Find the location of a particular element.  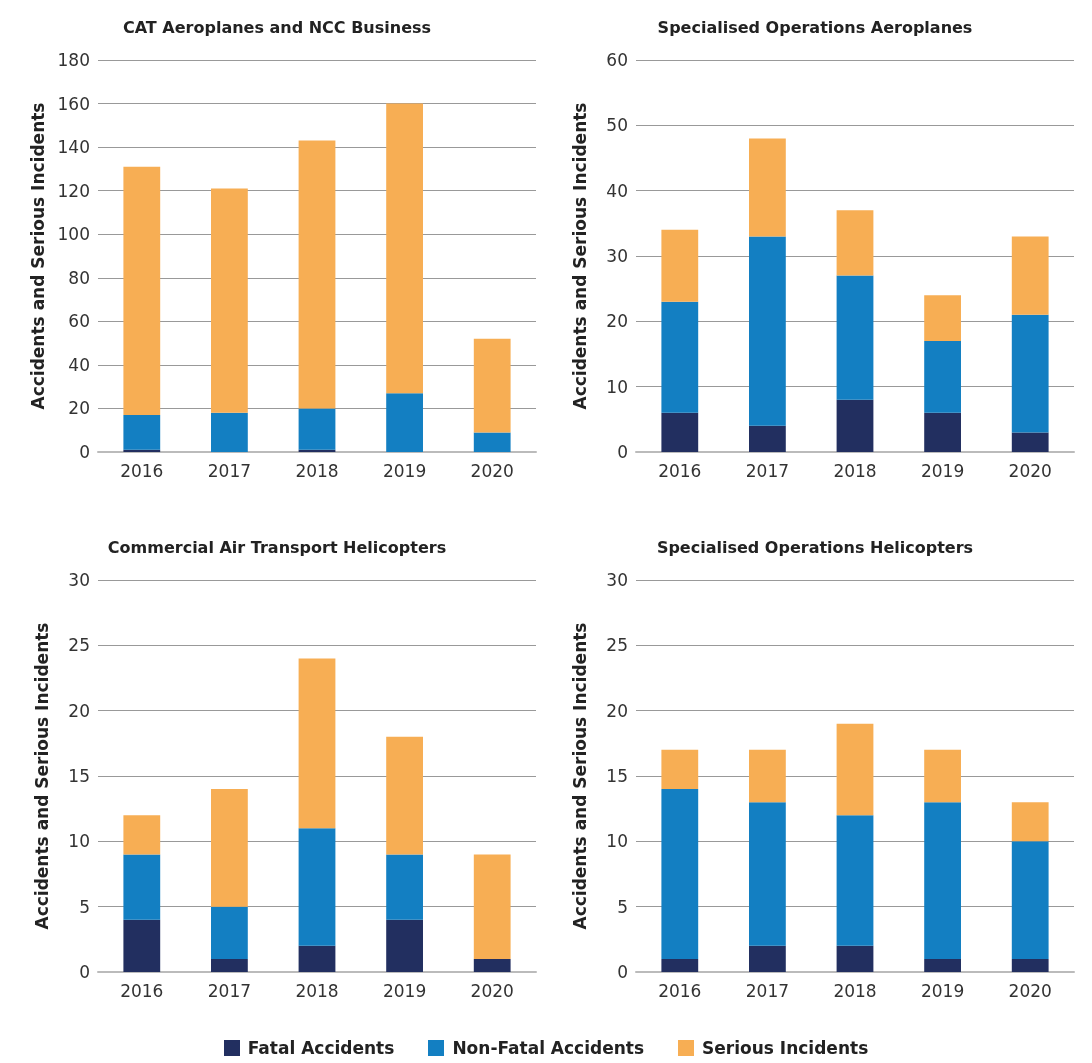

y-tick-label: 180 is located at coordinates (73, 60).